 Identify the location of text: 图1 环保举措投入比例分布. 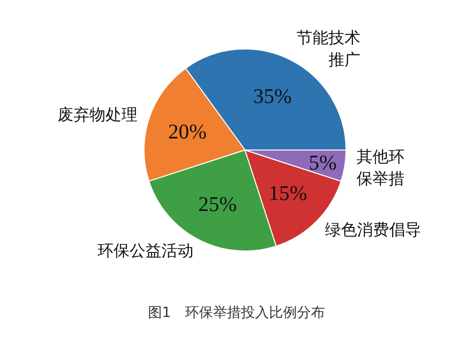
(236, 313).